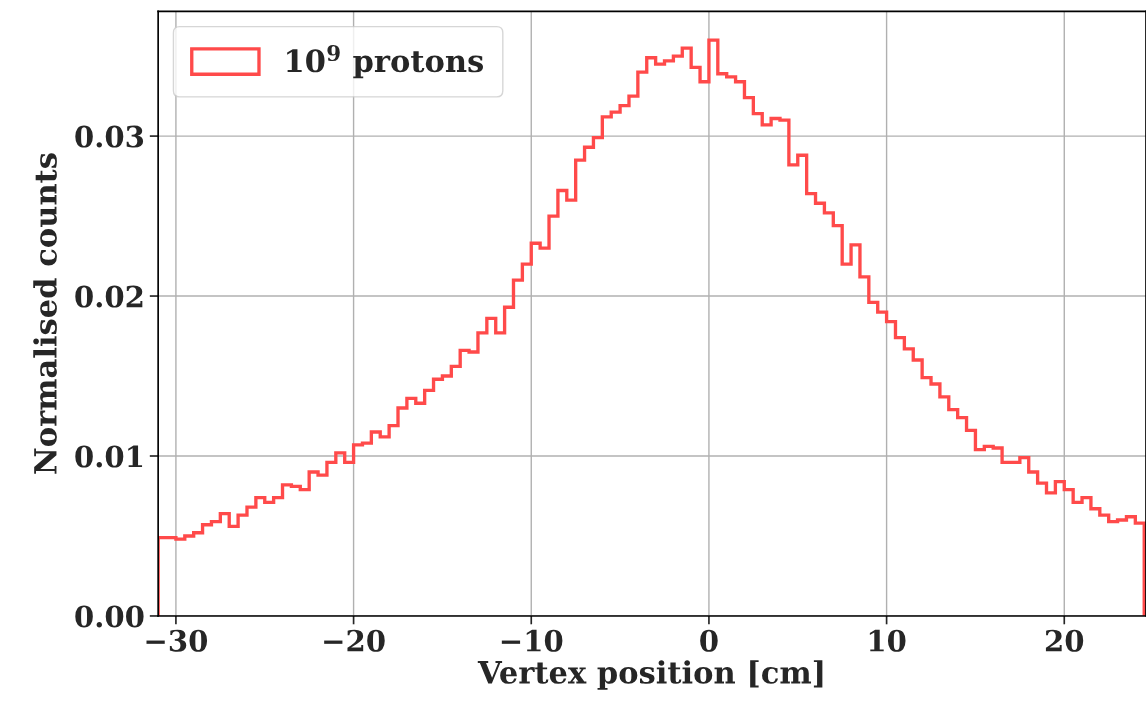 This screenshot has height=708, width=1146. I want to click on x-tick-label: −10, so click(532, 640).